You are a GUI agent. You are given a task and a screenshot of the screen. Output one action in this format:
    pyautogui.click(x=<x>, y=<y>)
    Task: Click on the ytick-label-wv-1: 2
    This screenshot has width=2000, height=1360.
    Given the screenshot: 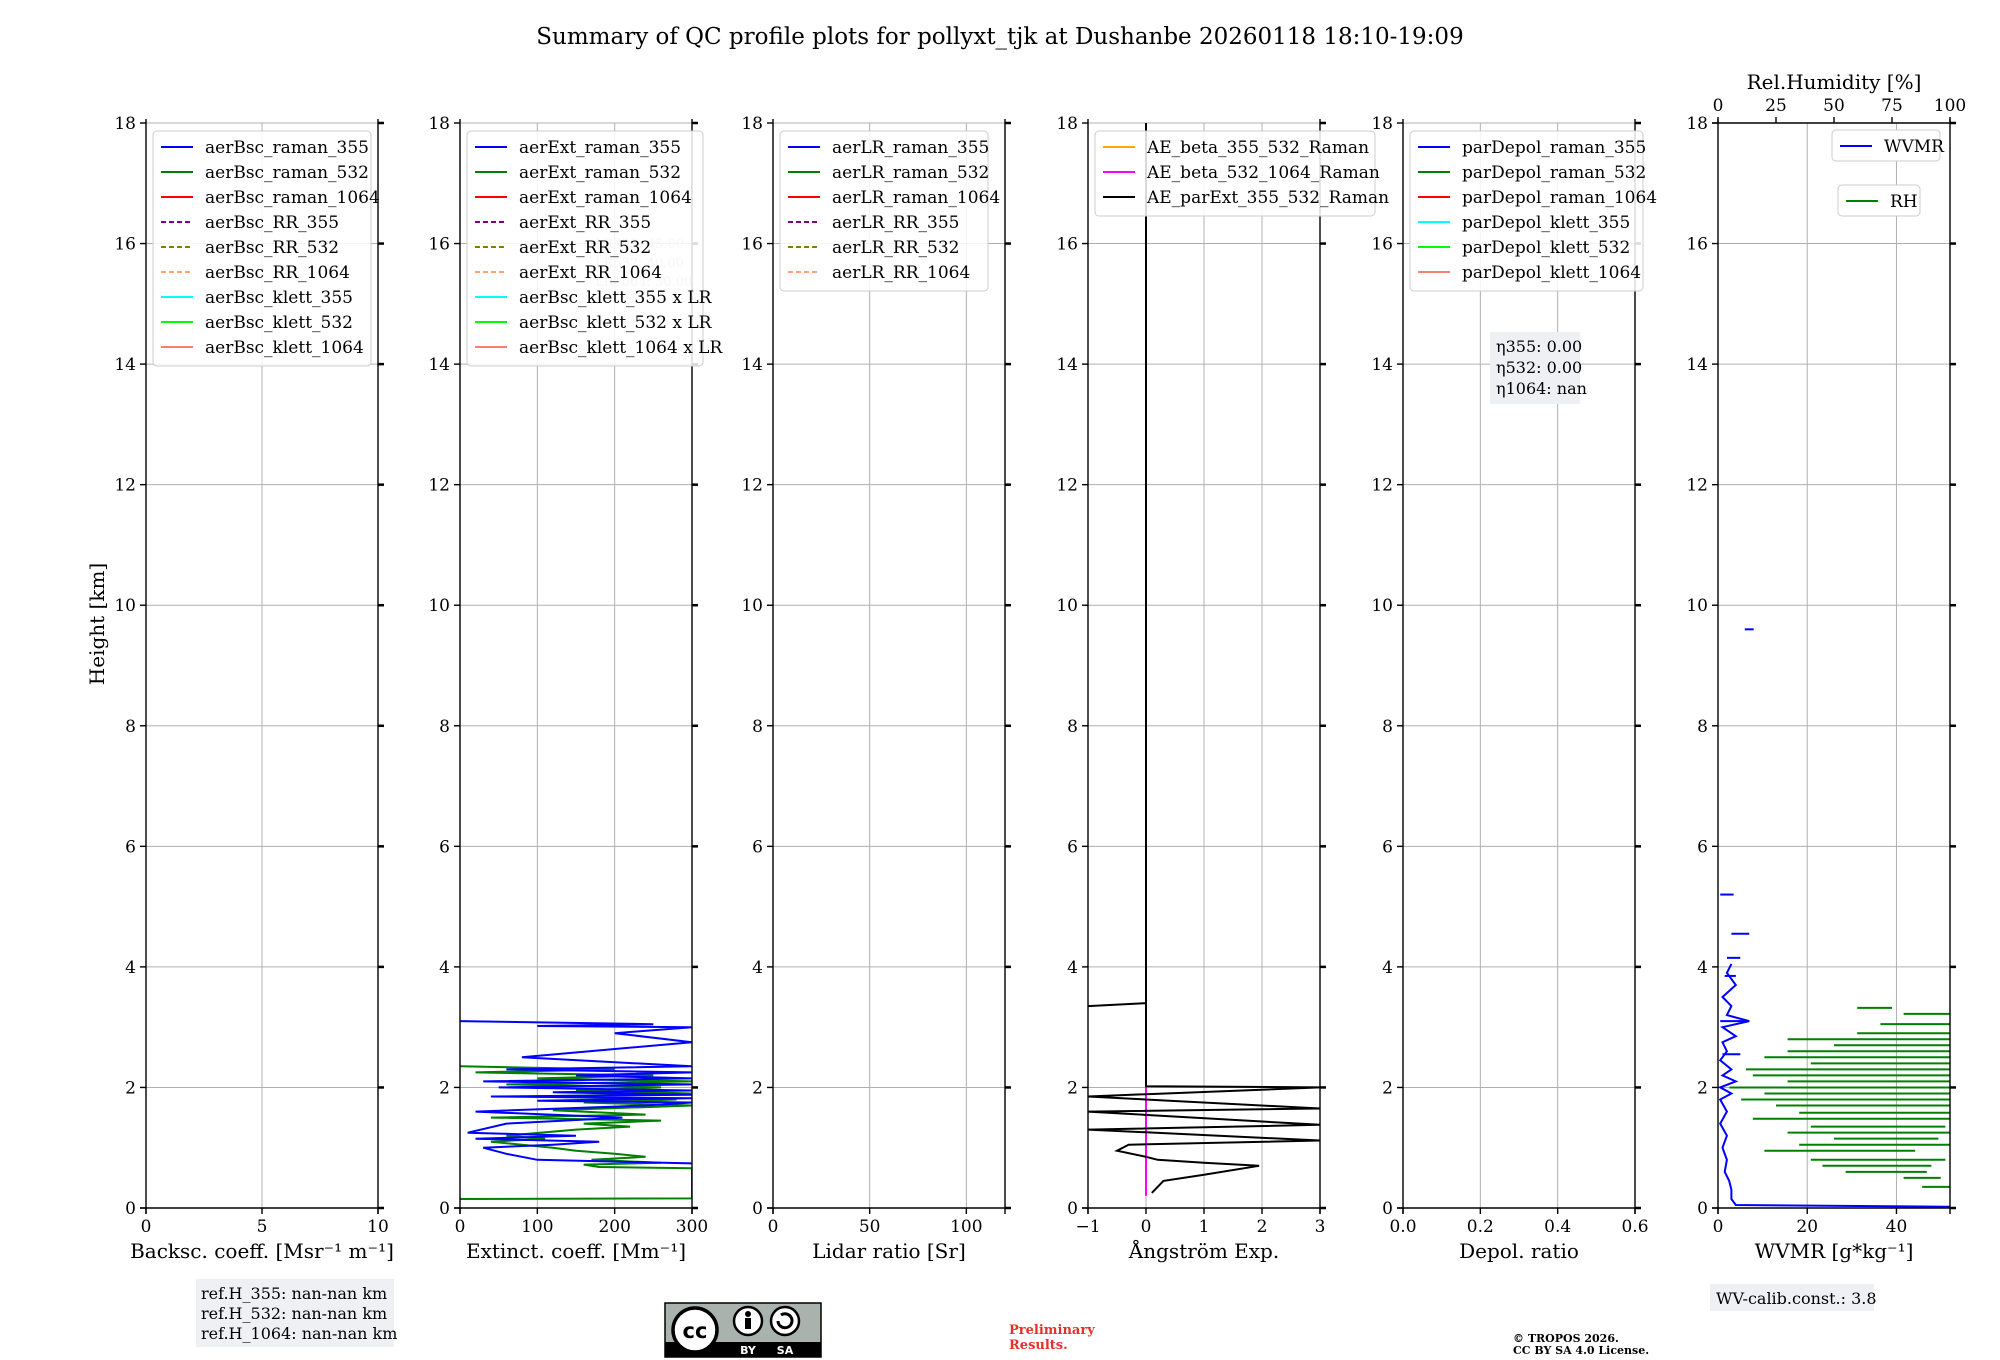 What is the action you would take?
    pyautogui.click(x=1702, y=1088)
    